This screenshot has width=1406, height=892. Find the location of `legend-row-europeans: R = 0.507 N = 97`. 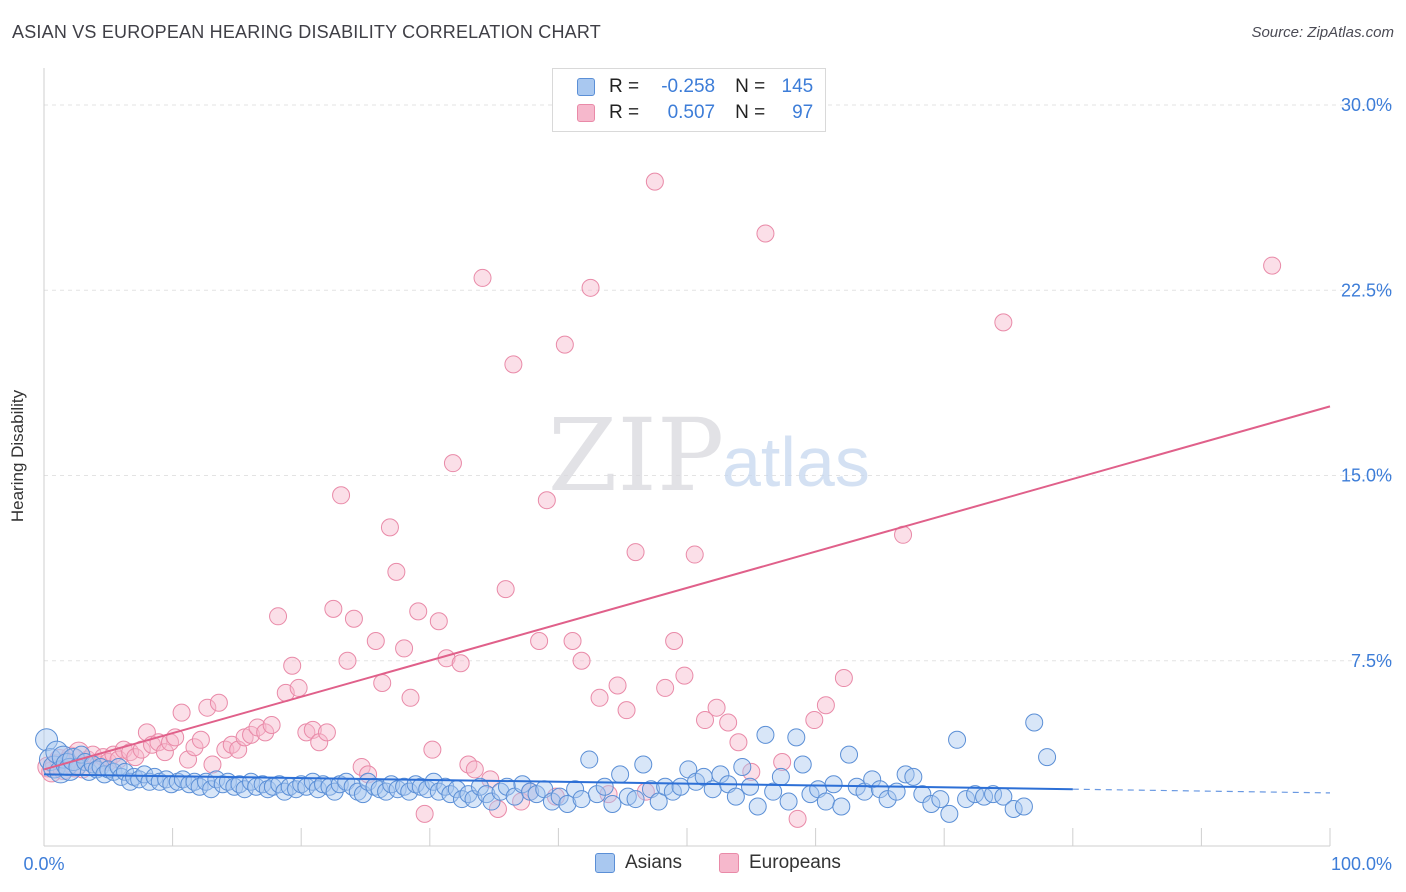

legend-row-europeans: R = 0.507 N = 97 is located at coordinates (695, 113).